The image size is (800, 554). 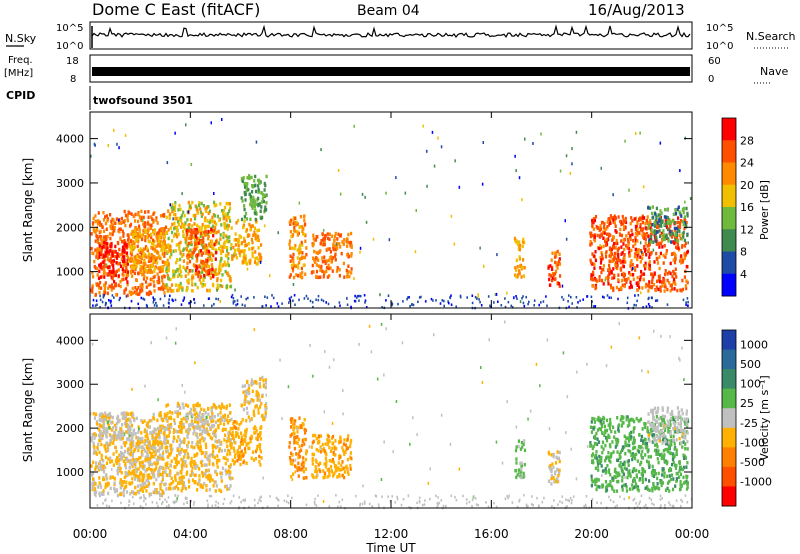 What do you see at coordinates (754, 345) in the screenshot?
I see `colorbar-tick-label: 1000` at bounding box center [754, 345].